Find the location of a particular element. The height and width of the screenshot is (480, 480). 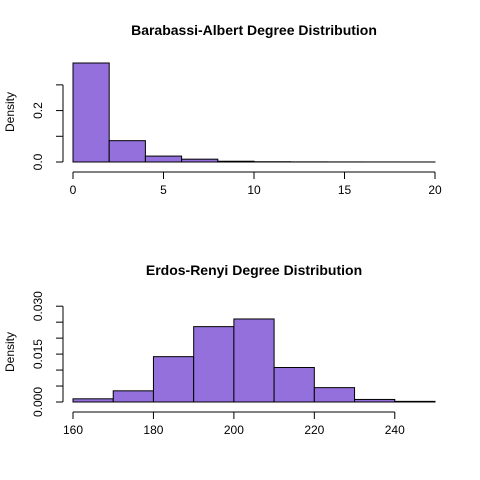

ba-x-axis: 0 5 10 15 20 is located at coordinates (256, 184).